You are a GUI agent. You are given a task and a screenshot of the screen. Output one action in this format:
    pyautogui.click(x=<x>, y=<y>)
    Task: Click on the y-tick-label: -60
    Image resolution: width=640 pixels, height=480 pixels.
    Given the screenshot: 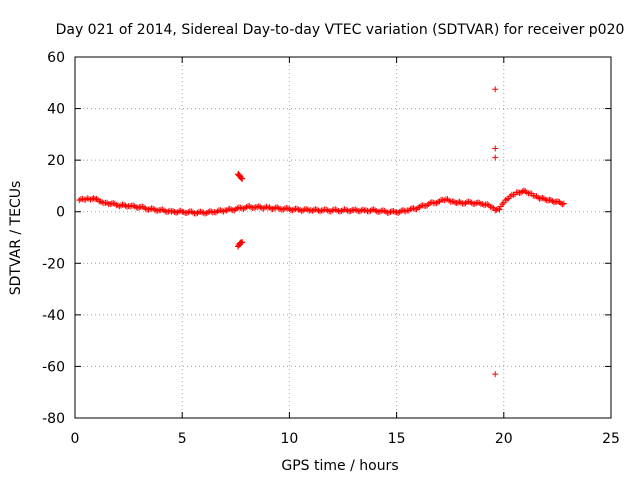 What is the action you would take?
    pyautogui.click(x=53, y=367)
    